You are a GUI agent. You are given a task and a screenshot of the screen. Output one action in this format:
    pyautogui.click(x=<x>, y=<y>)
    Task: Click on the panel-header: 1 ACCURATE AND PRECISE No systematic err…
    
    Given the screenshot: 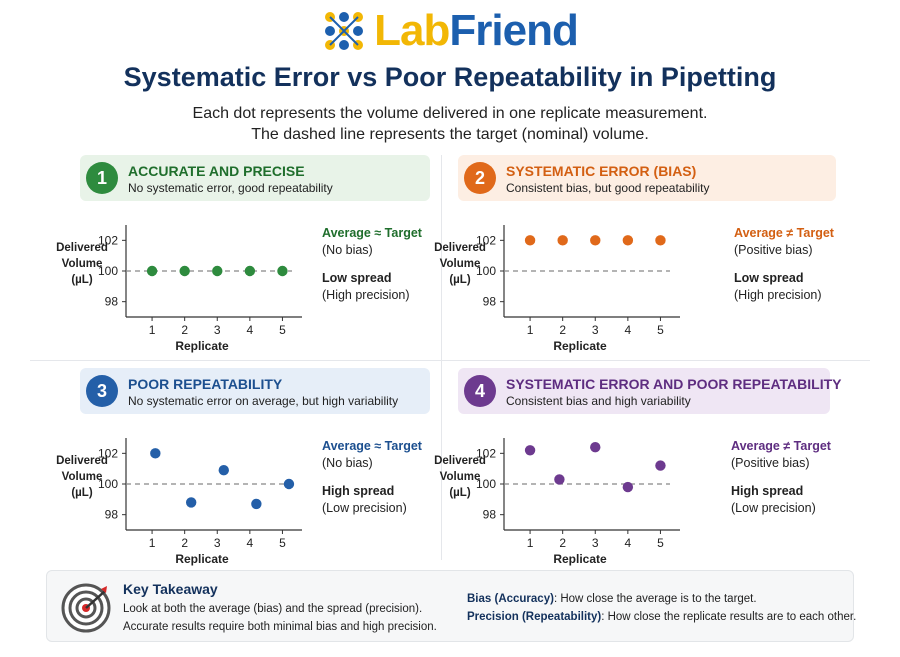 What is the action you would take?
    pyautogui.click(x=255, y=178)
    